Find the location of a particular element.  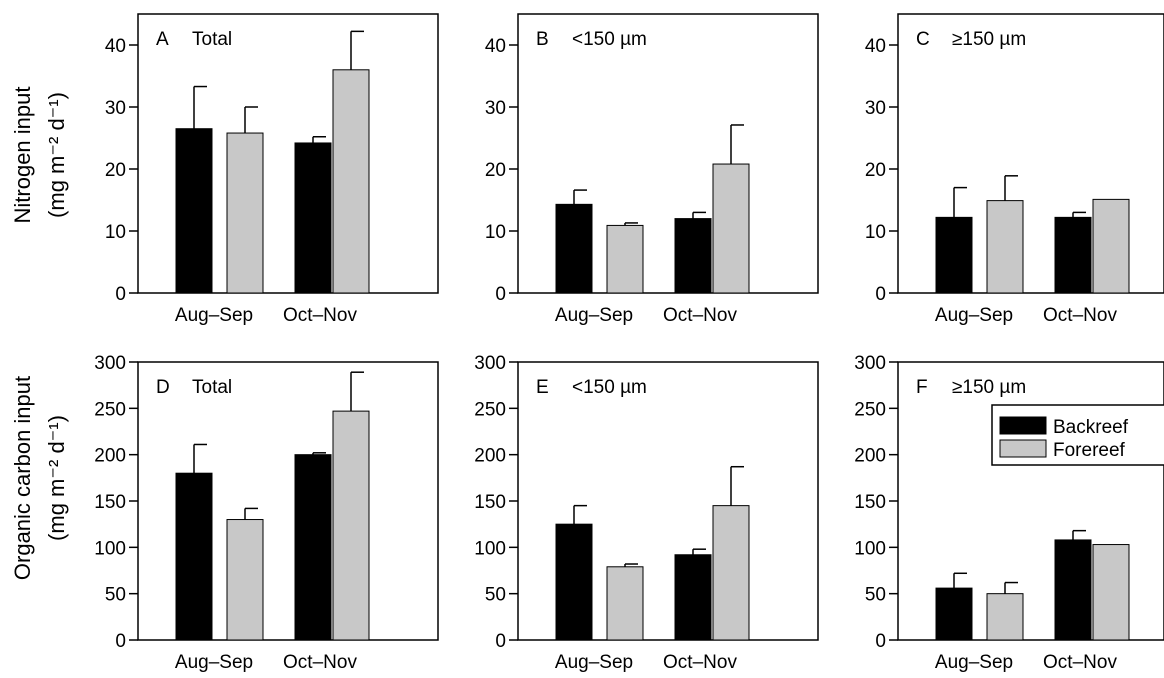

panel-d: 0 50 100 150 200 250 300 Aug–Sep Oct–Nov D Total is located at coordinates (266, 513).